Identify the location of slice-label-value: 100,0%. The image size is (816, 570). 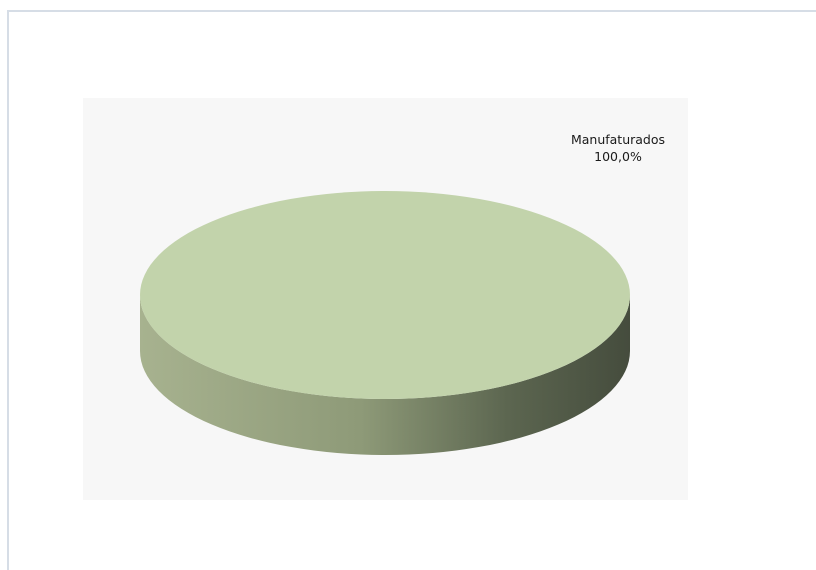
(618, 156).